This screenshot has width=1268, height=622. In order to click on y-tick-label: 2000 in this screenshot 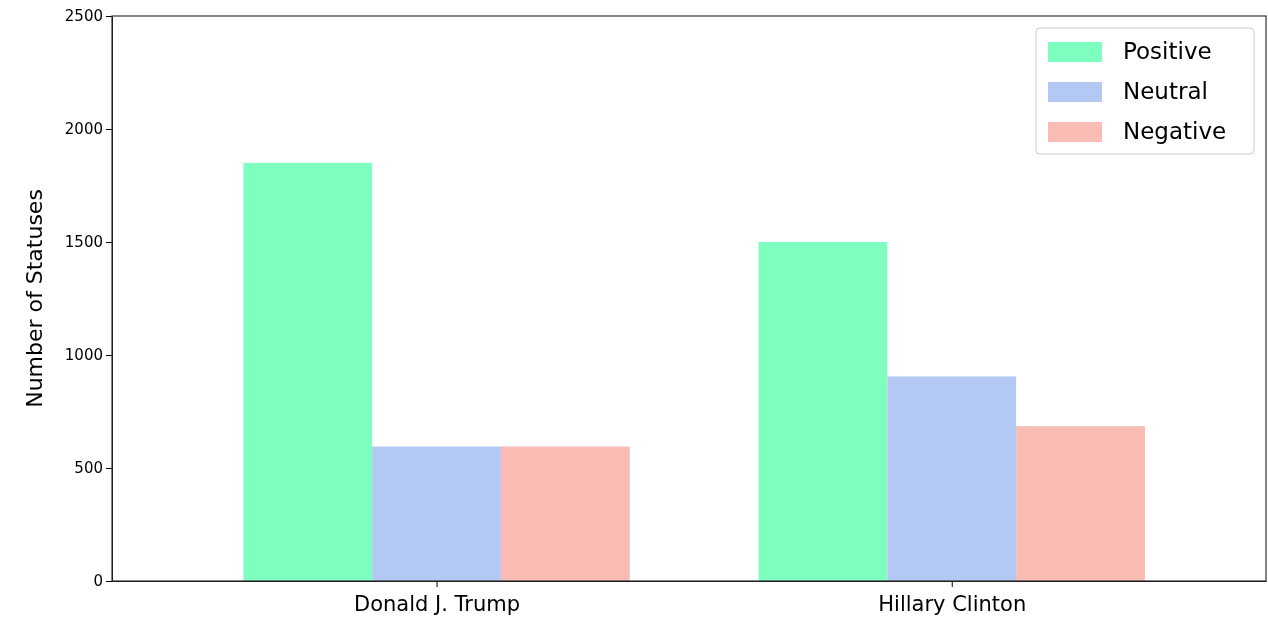, I will do `click(83, 129)`.